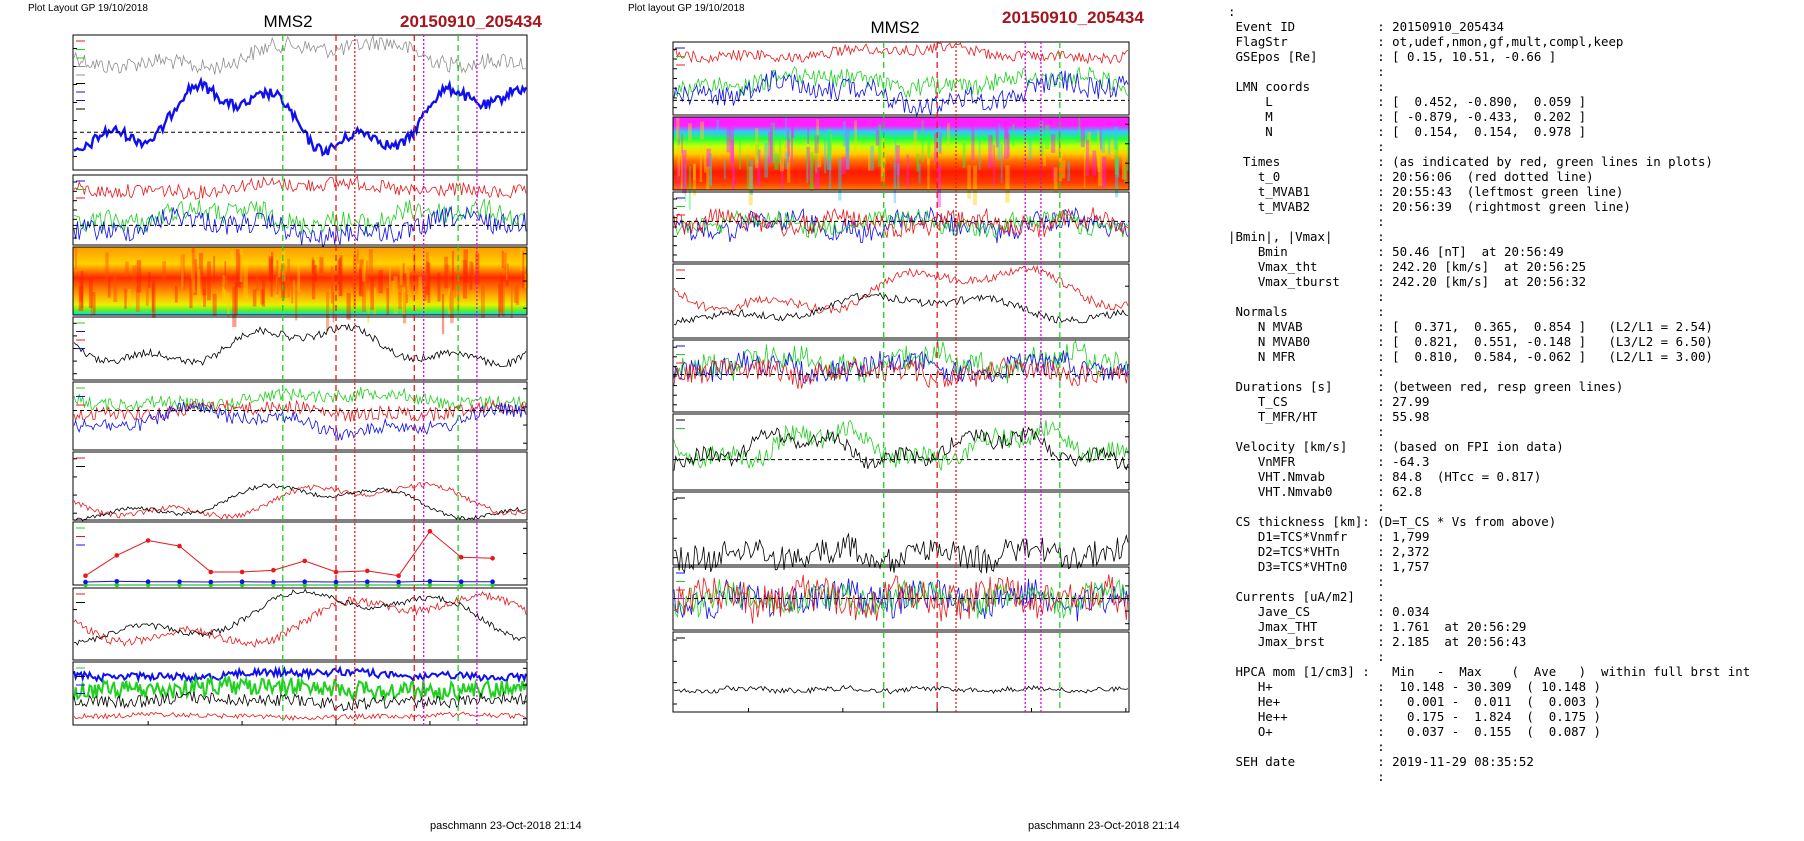 The width and height of the screenshot is (1804, 841). Describe the element at coordinates (1073, 17) in the screenshot. I see `page2-event-title: 20150910_205434` at that location.